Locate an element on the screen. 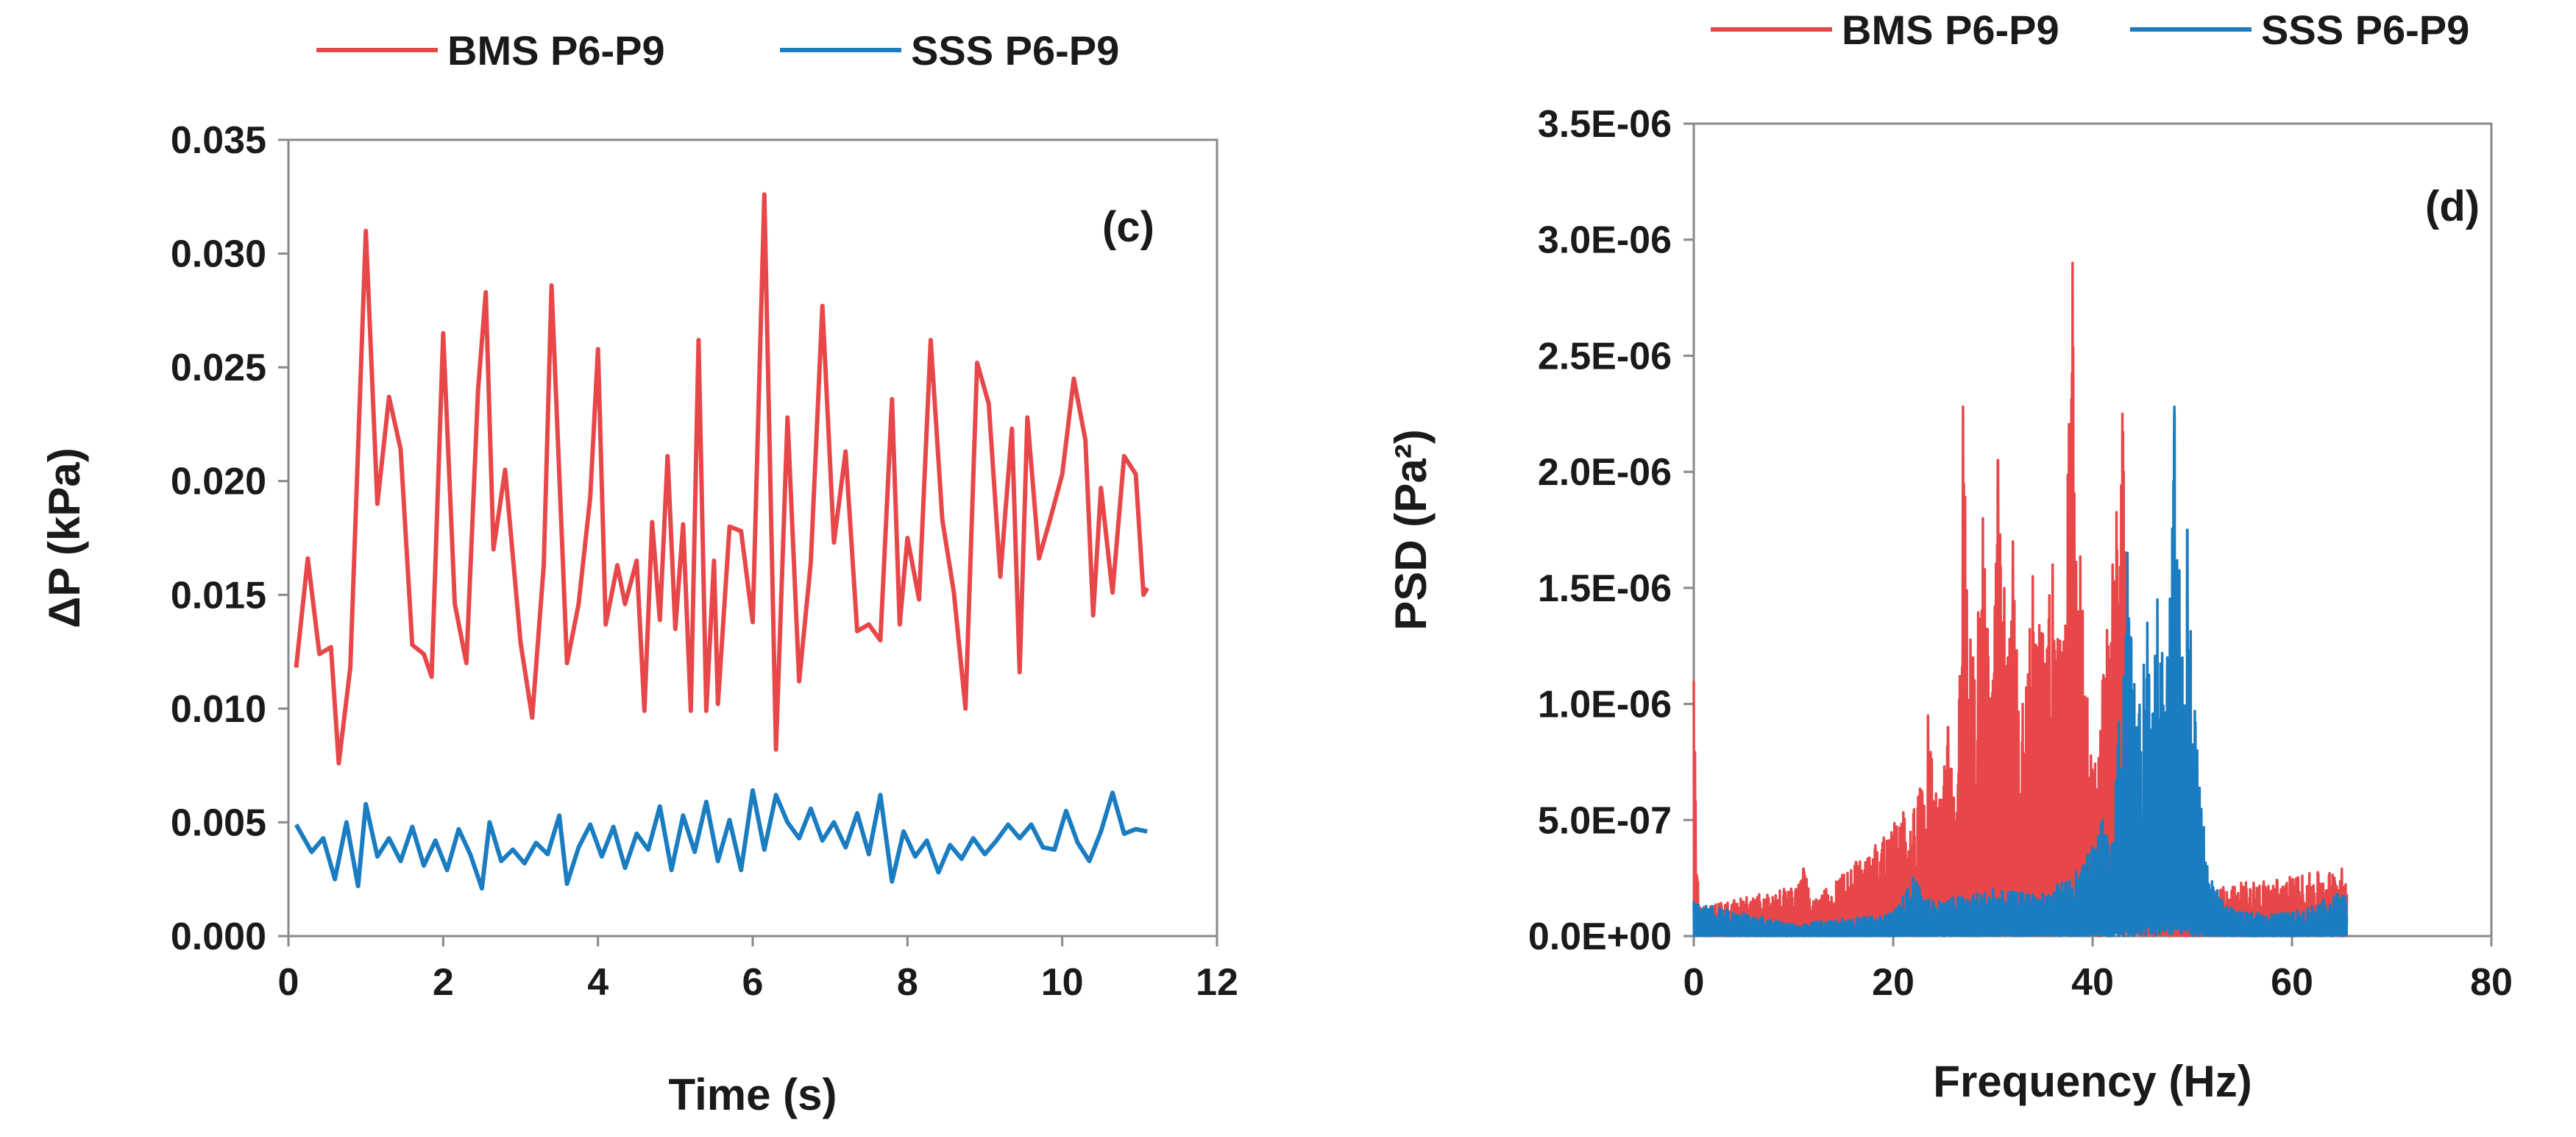 This screenshot has height=1137, width=2576. y-tick-label-c: 0.005 is located at coordinates (218, 822).